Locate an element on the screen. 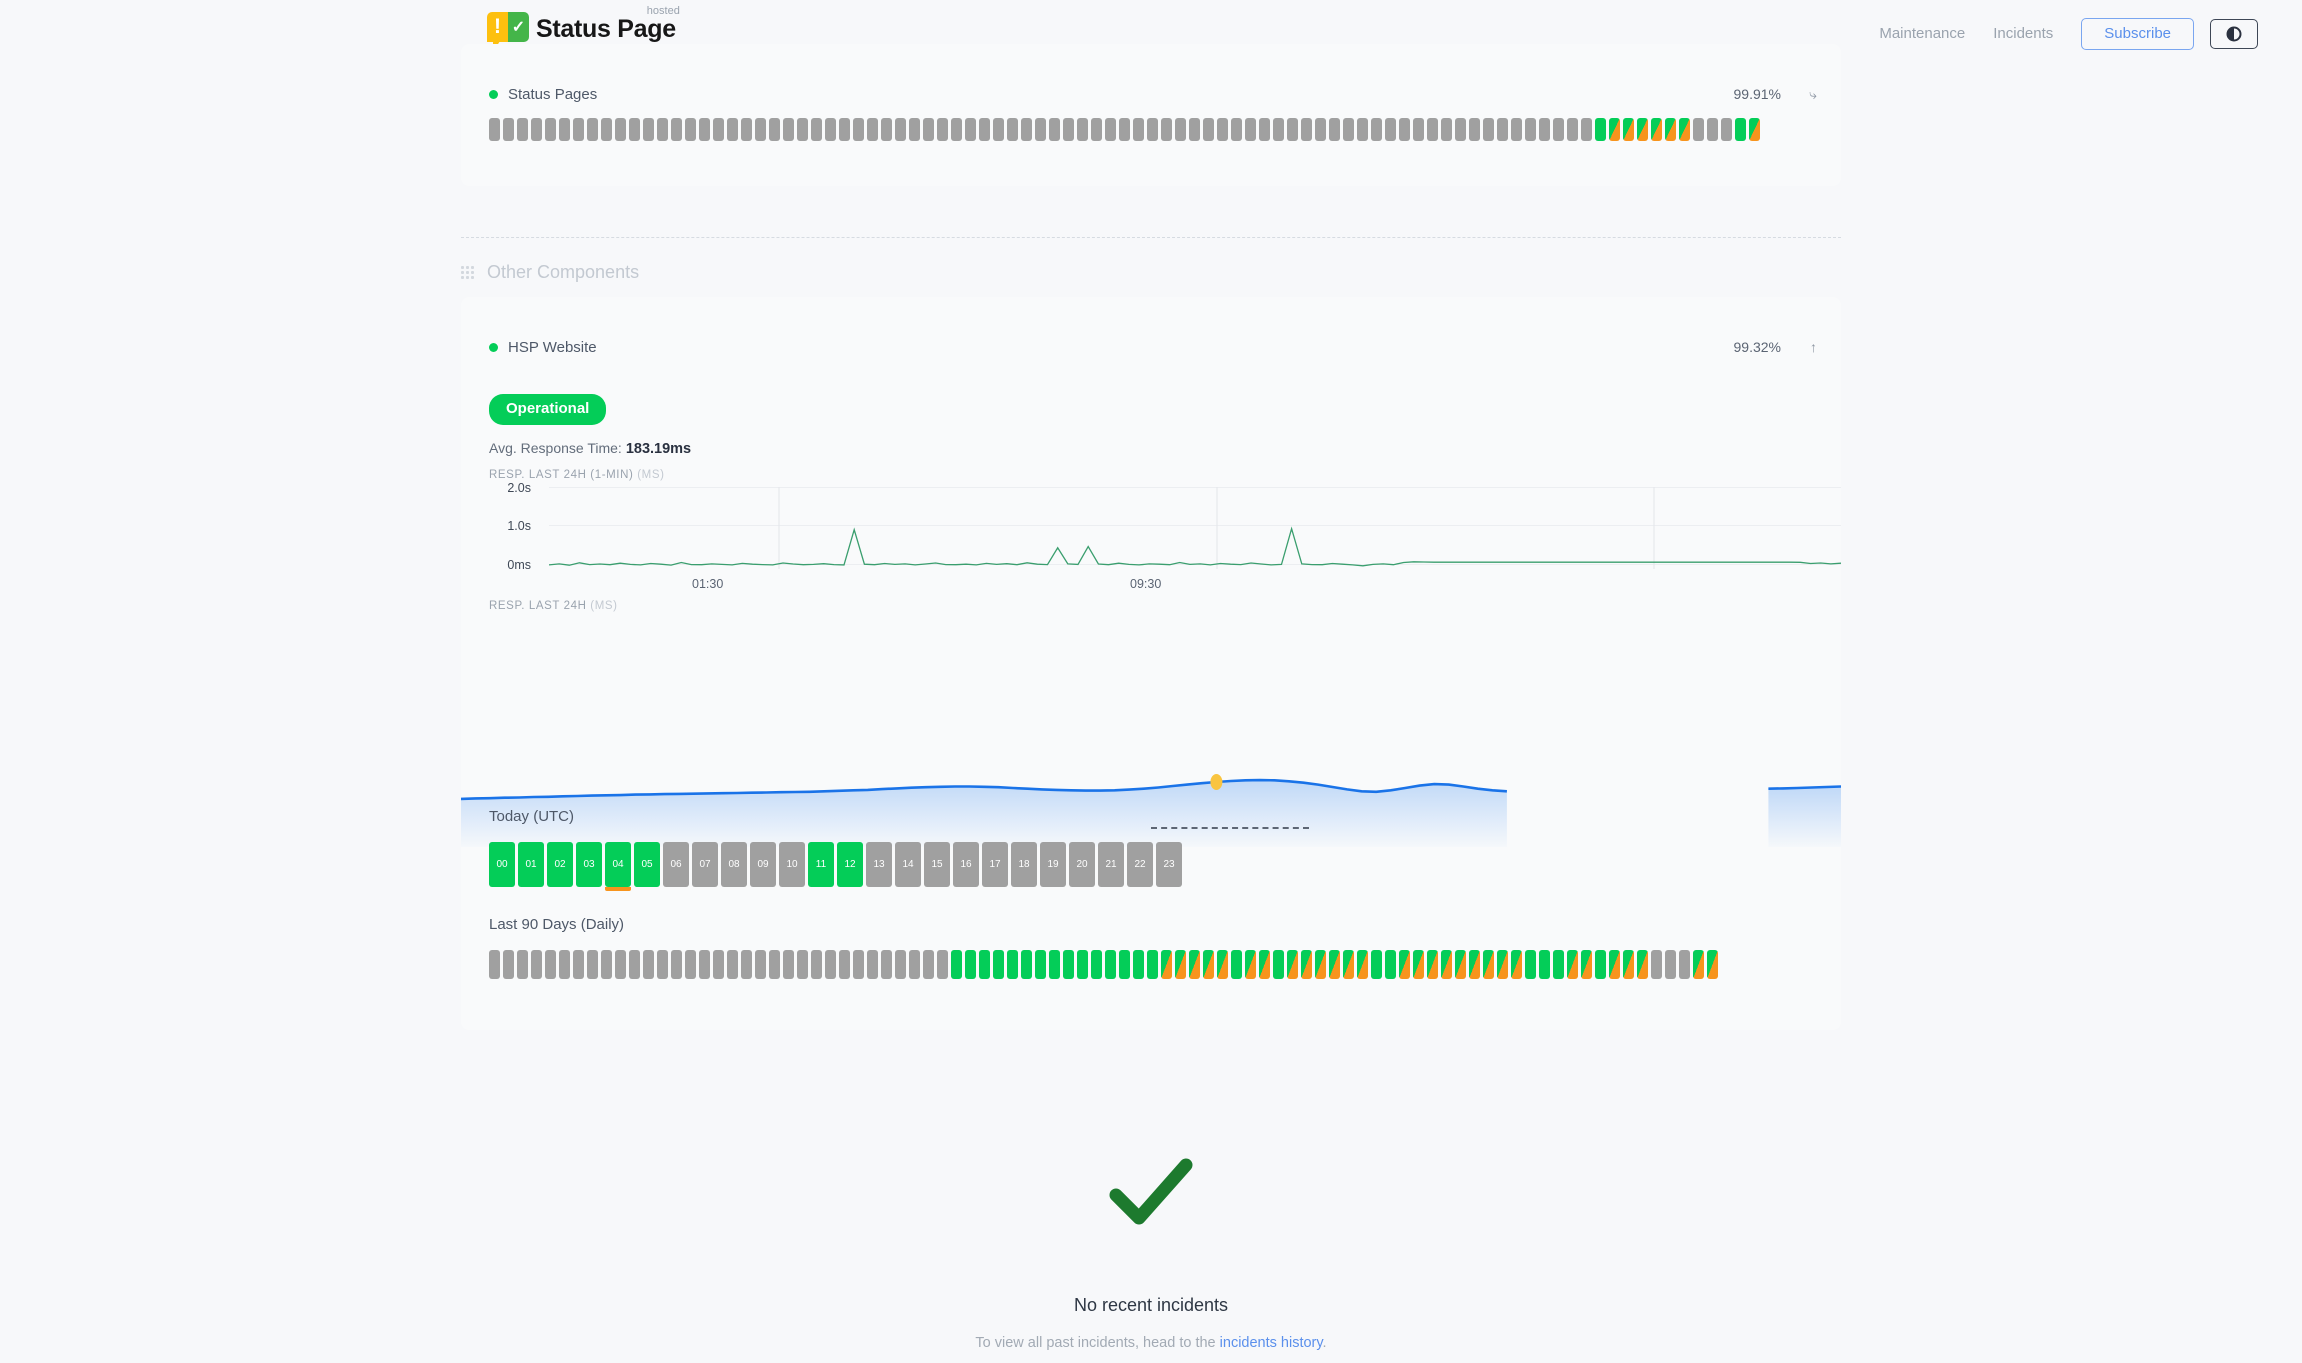 The width and height of the screenshot is (2302, 1363). hour-bar: 06 is located at coordinates (676, 864).